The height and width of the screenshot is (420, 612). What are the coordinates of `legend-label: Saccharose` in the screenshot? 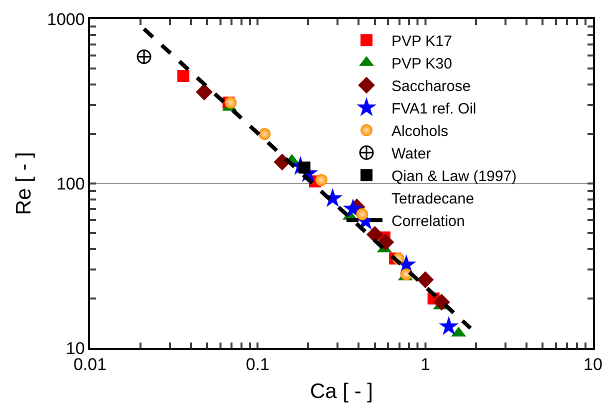 It's located at (431, 87).